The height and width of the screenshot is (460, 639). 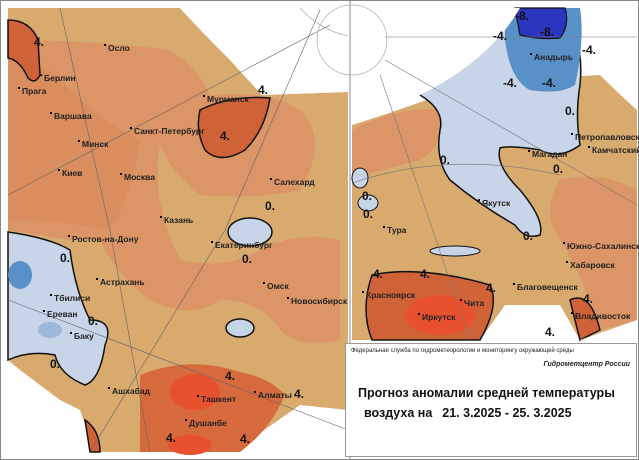 What do you see at coordinates (226, 99) in the screenshot?
I see `city-label: Мурманск` at bounding box center [226, 99].